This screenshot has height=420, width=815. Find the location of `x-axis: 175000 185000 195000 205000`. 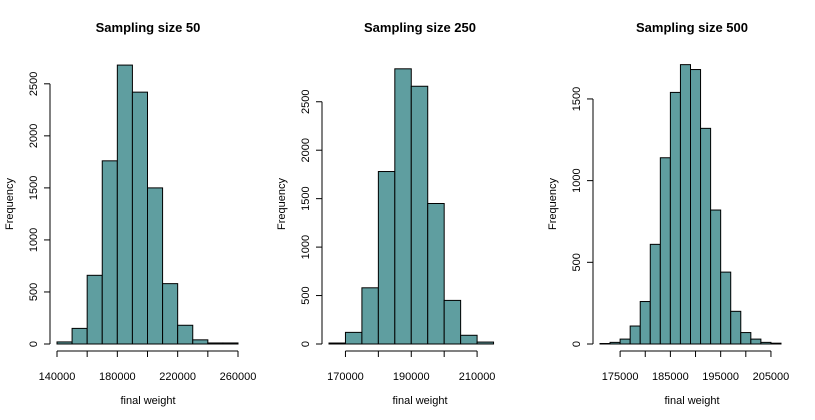

x-axis: 175000 185000 195000 205000 is located at coordinates (696, 366).